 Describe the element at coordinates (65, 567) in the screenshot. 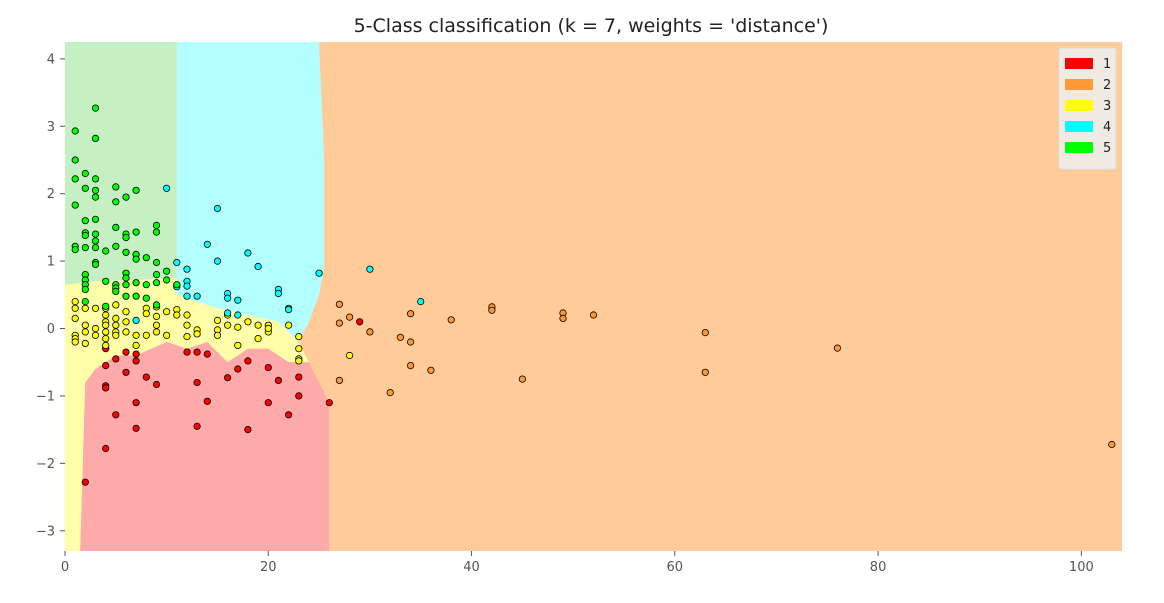

I see `x-tick-label: 0` at that location.